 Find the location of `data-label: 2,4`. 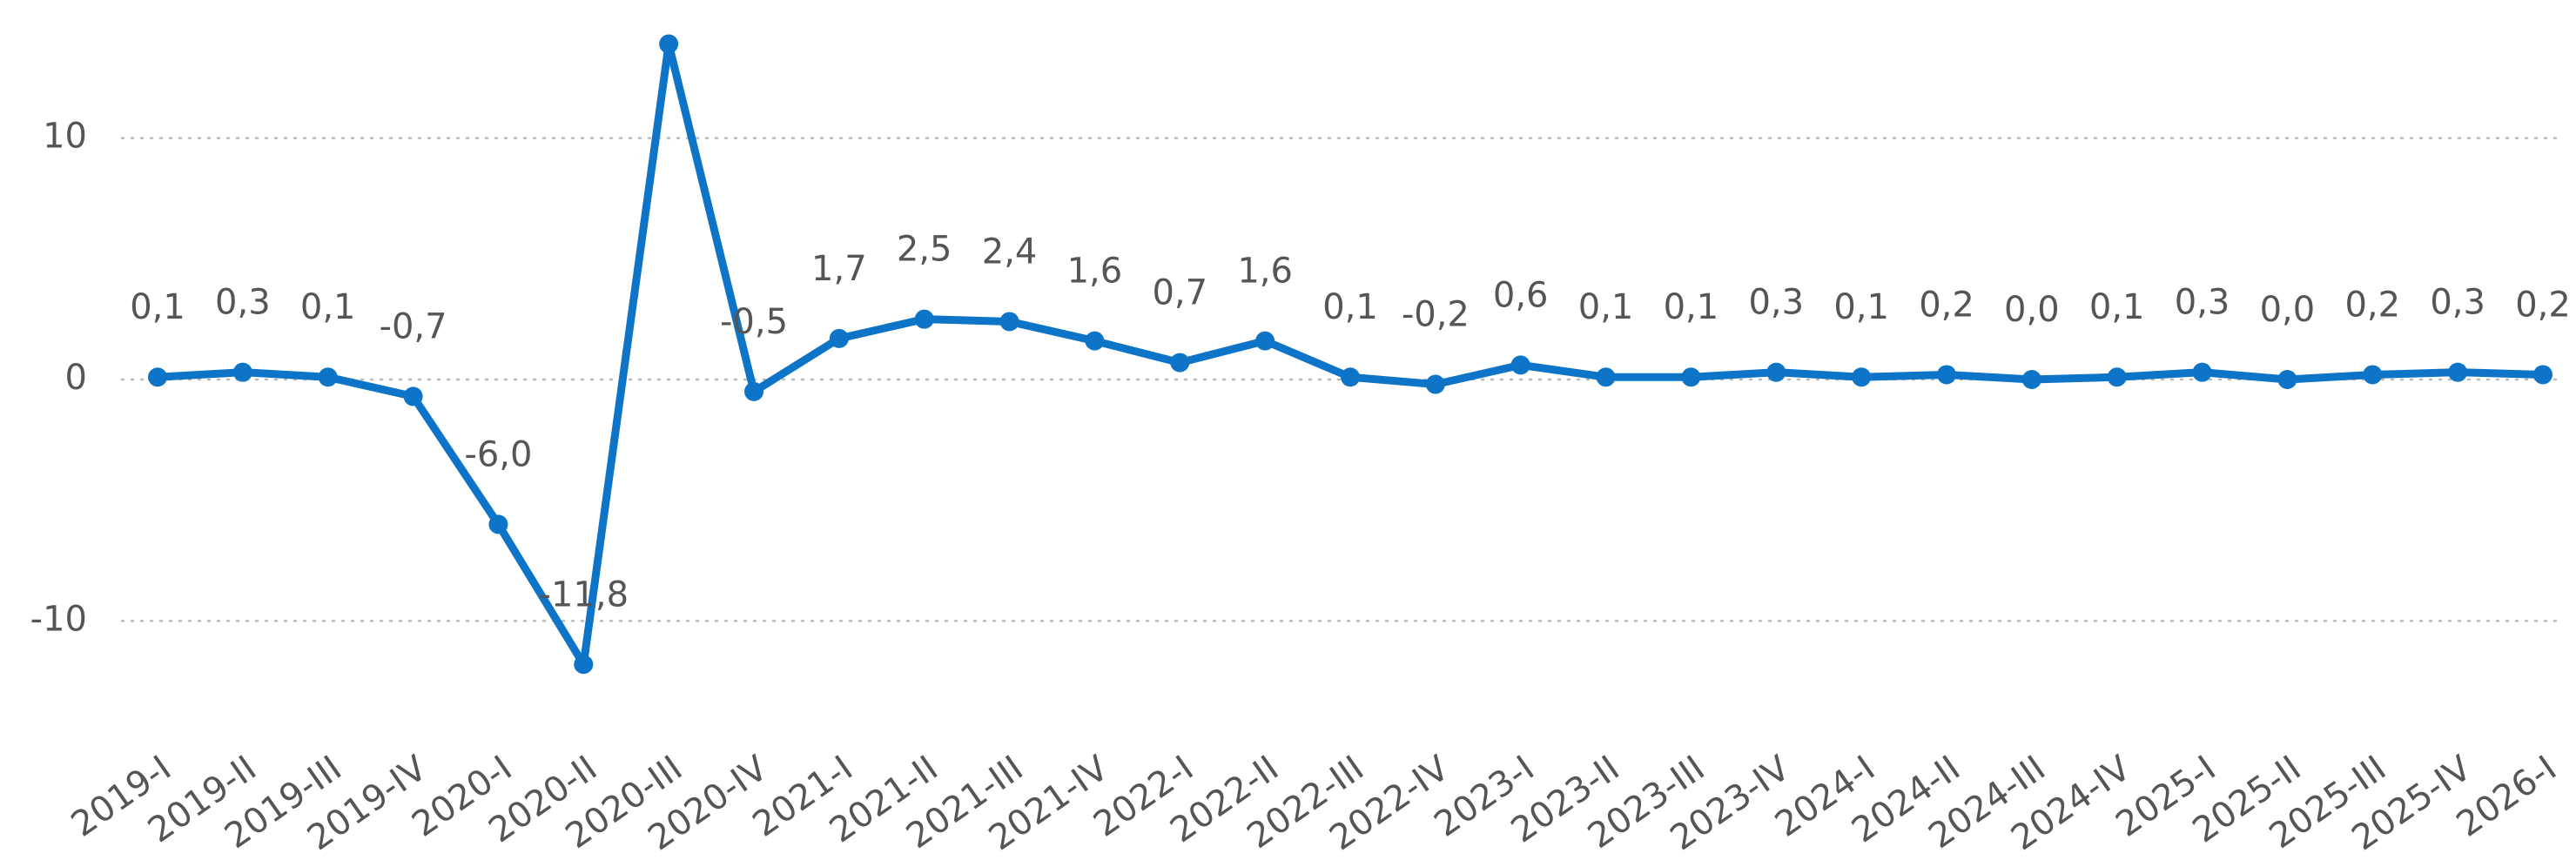

data-label: 2,4 is located at coordinates (1010, 252).